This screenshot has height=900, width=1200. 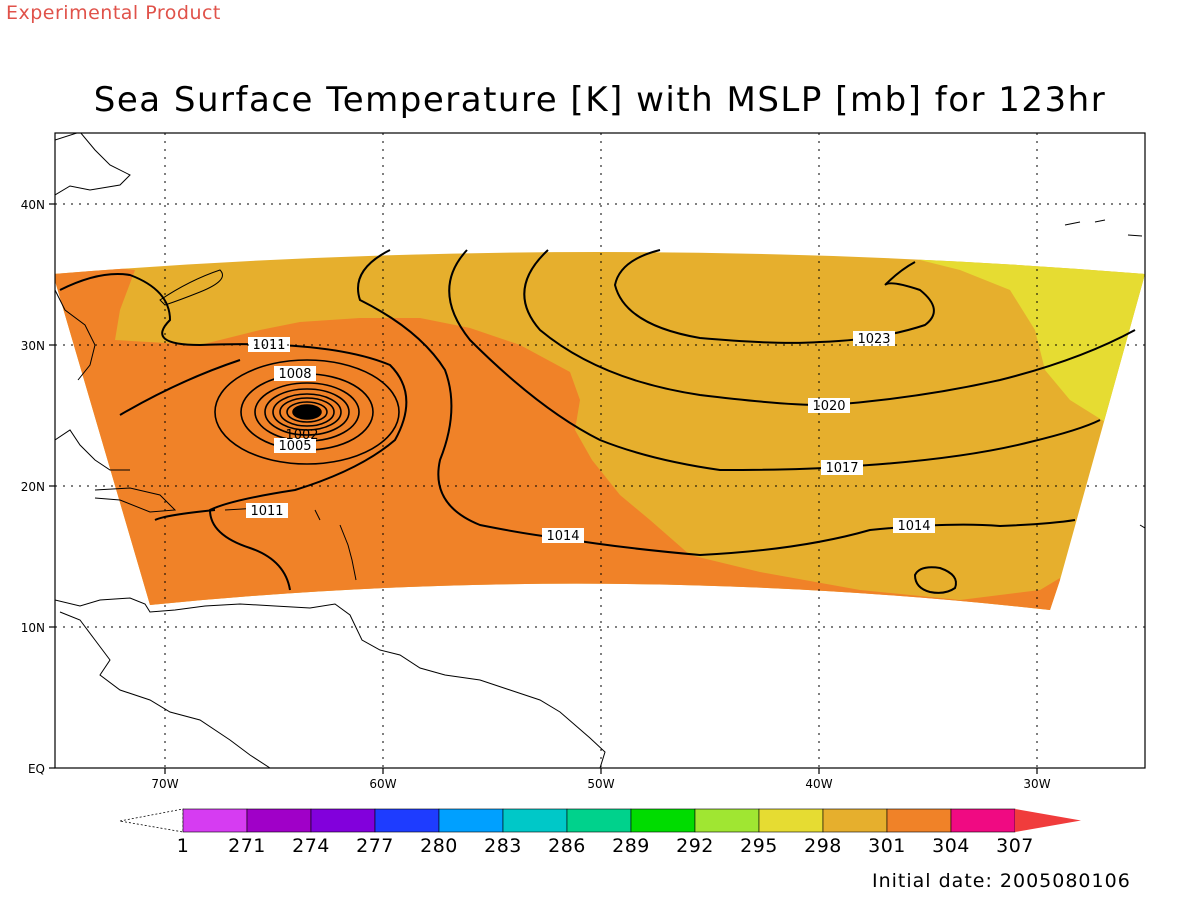 I want to click on lon-tick-labels: 70W 60W 50W 40W 30W, so click(x=600, y=784).